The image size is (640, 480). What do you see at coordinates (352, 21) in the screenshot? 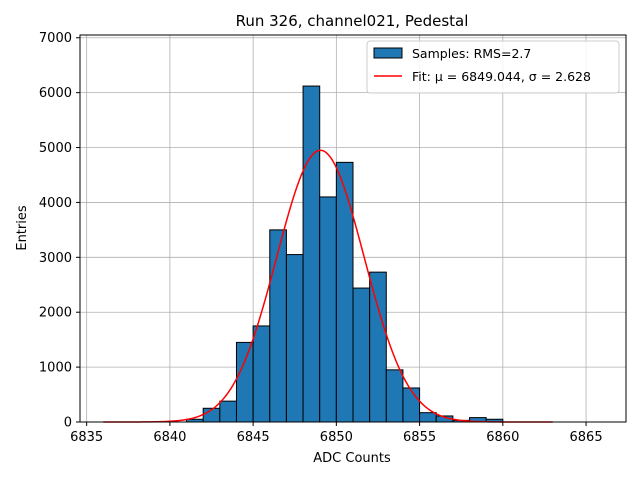
I see `chart-title: Run 326, channel021, Pedestal` at bounding box center [352, 21].